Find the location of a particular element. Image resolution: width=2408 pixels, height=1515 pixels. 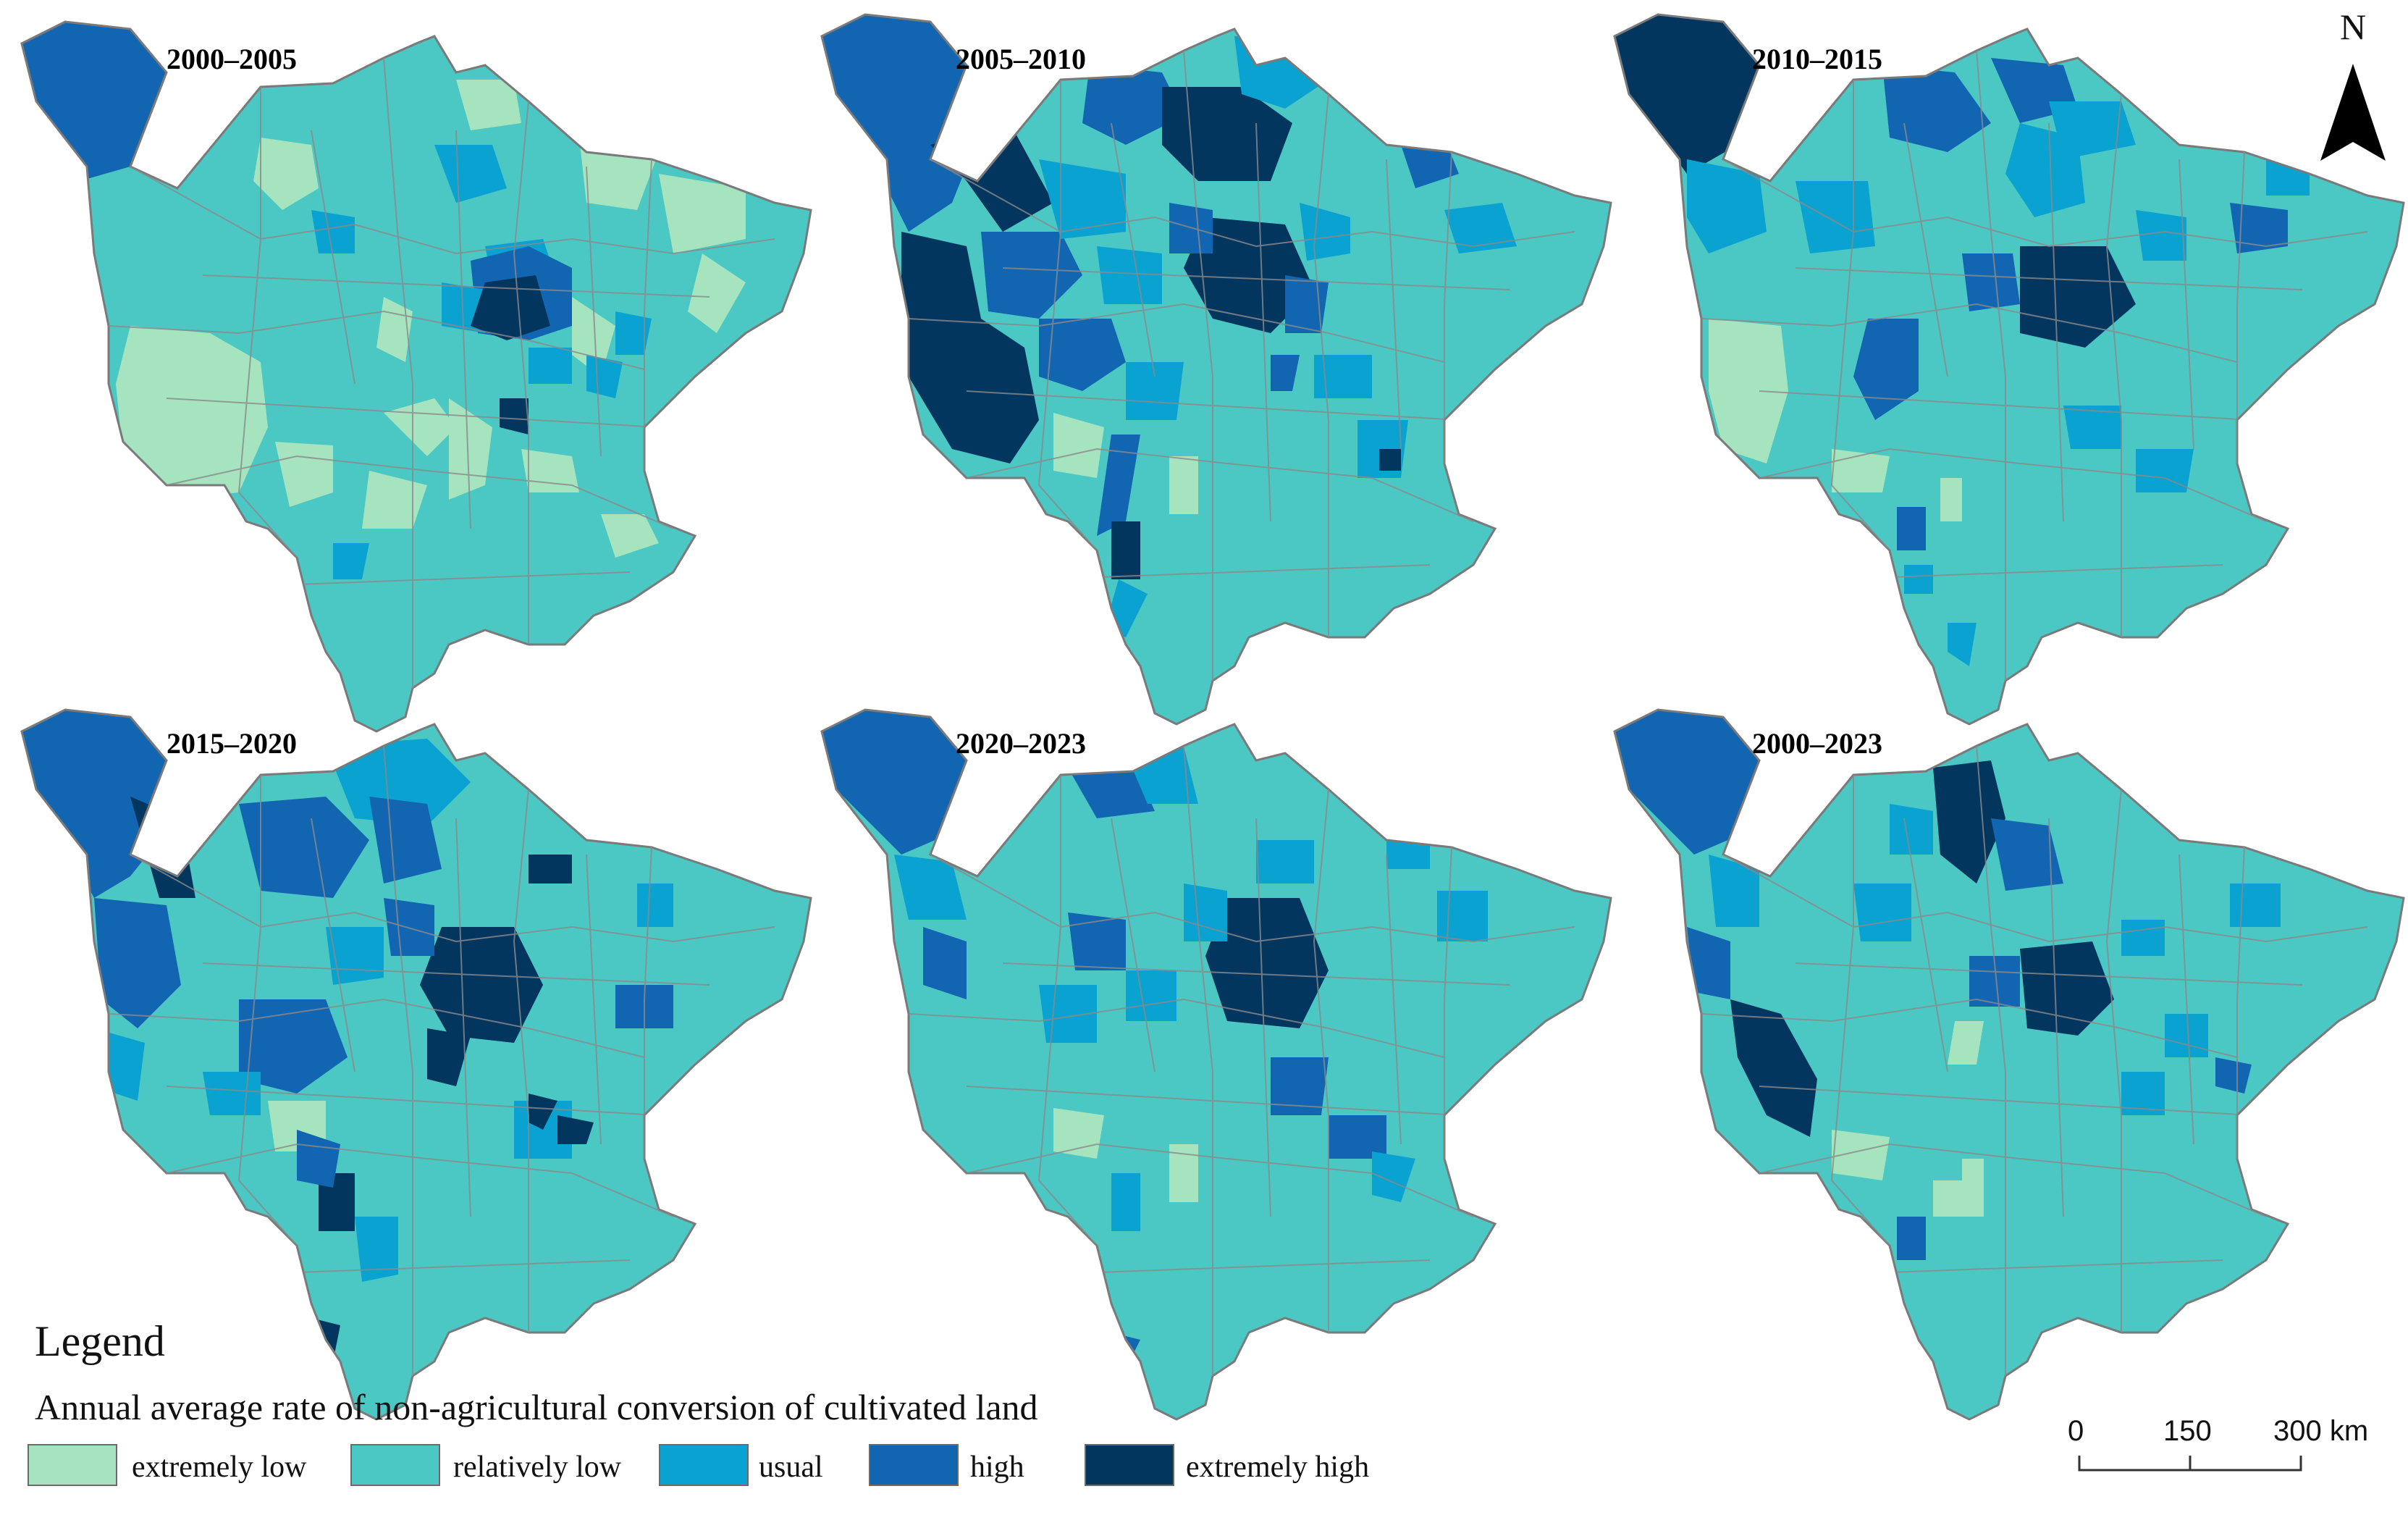

scale-bar is located at coordinates (2190, 1464).